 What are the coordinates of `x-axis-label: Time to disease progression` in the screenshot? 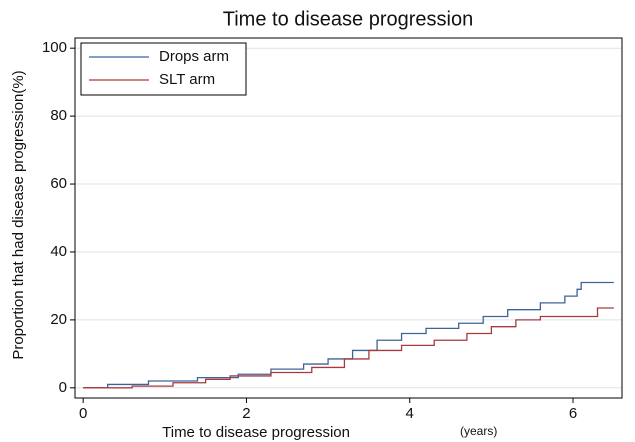 It's located at (256, 432).